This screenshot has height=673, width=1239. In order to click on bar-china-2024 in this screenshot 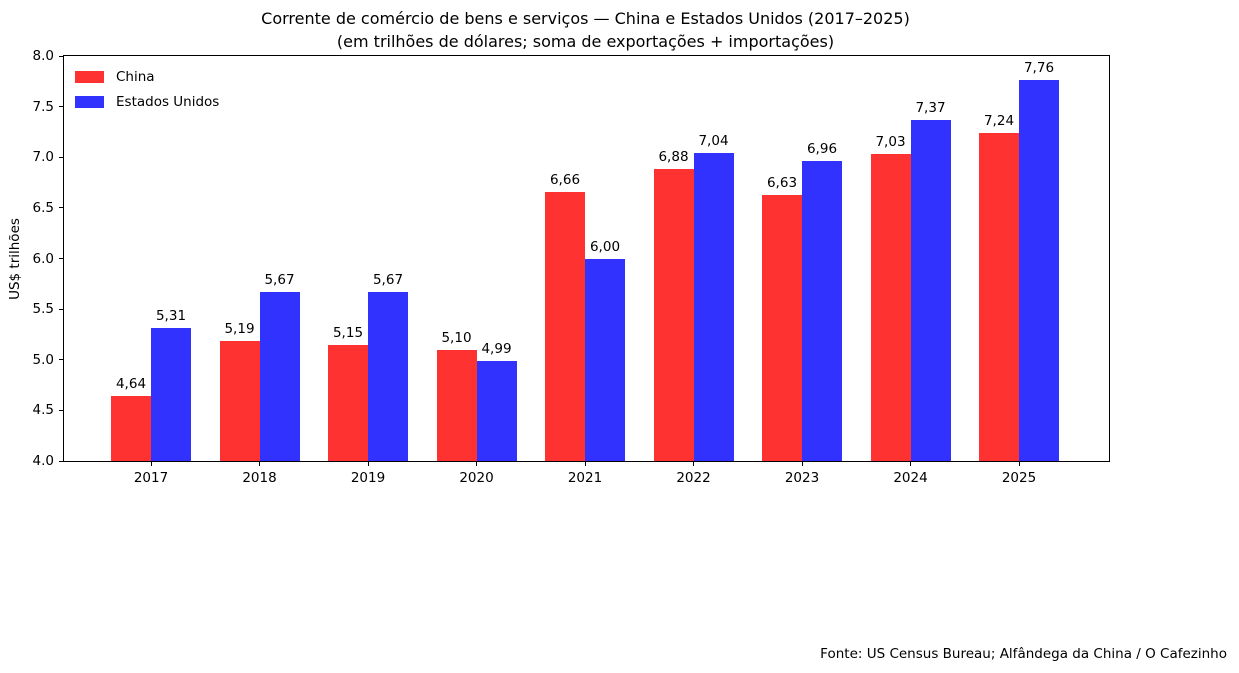, I will do `click(890, 307)`.